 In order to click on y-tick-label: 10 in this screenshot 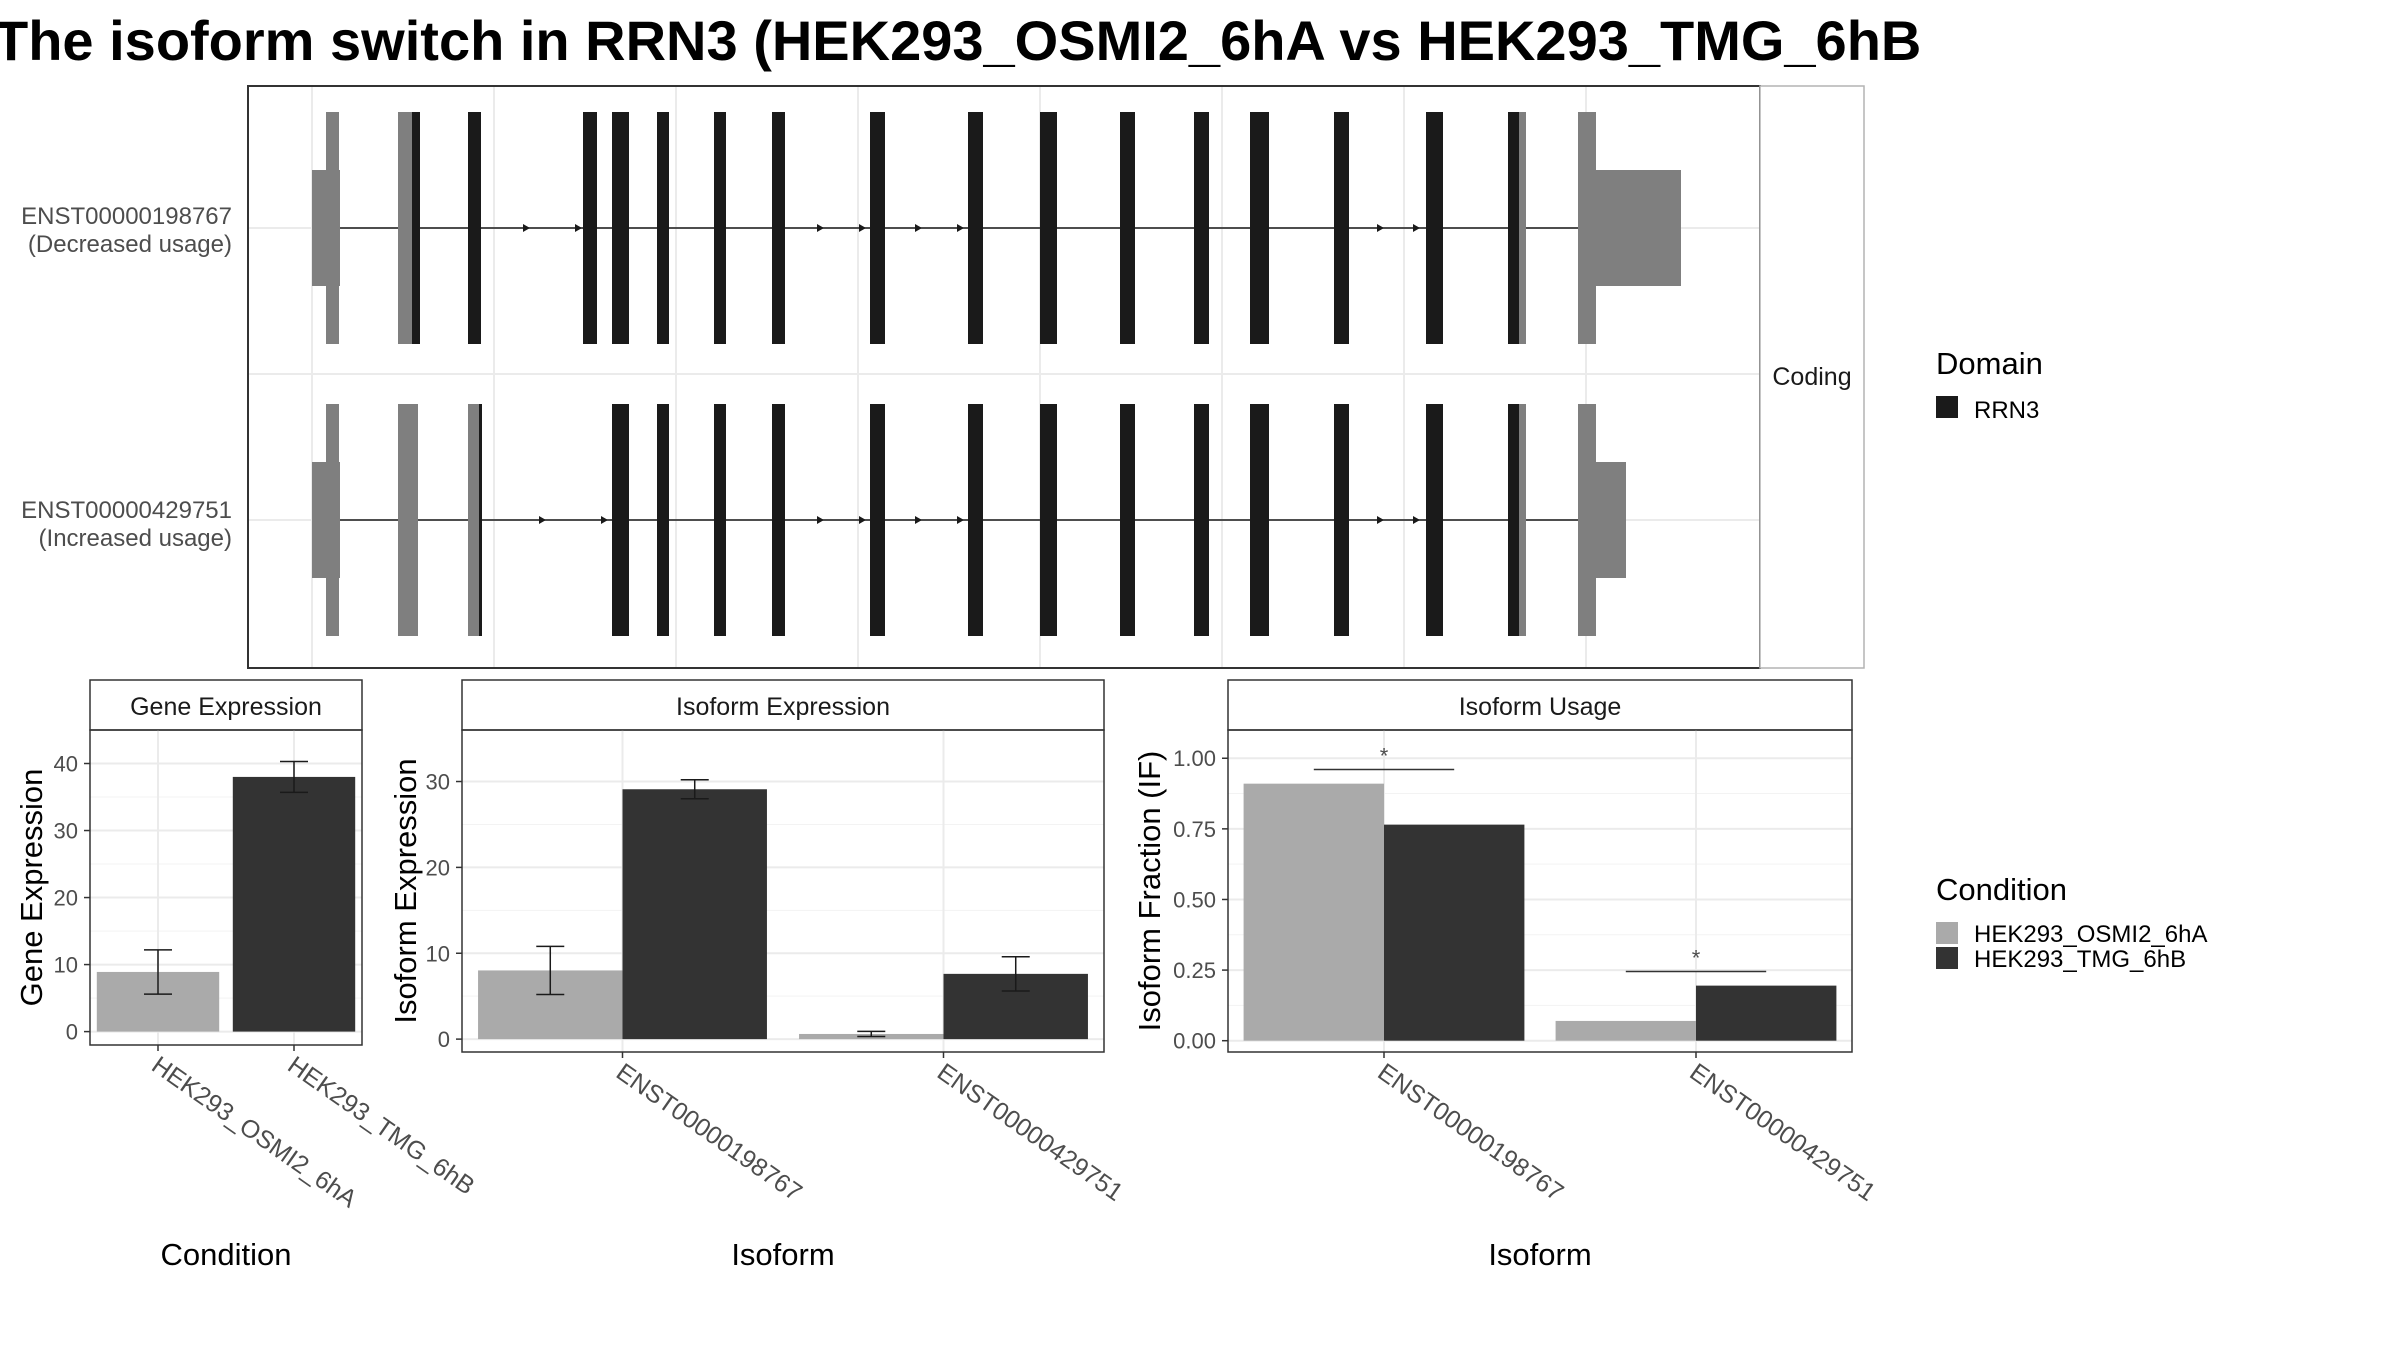, I will do `click(66, 965)`.